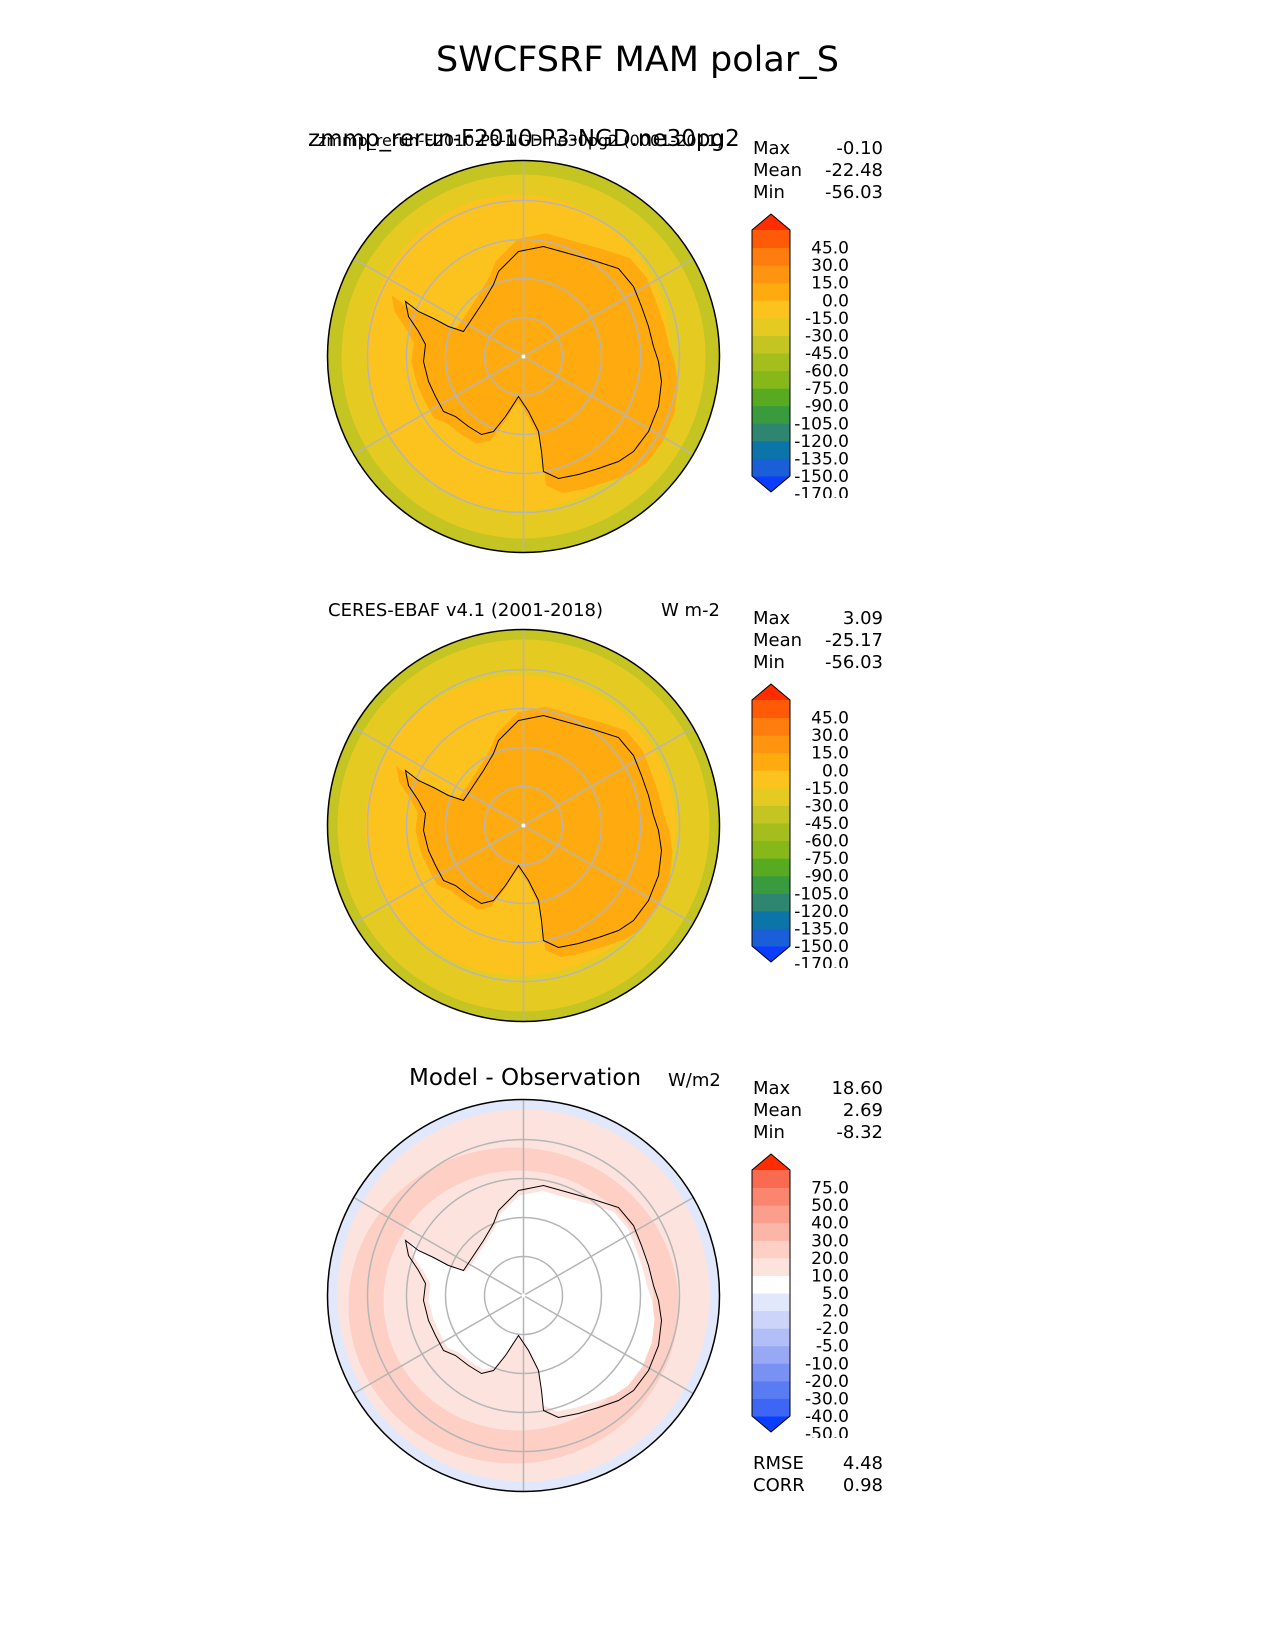  Describe the element at coordinates (830, 1206) in the screenshot. I see `colorbar-tick-label: 50.0` at that location.